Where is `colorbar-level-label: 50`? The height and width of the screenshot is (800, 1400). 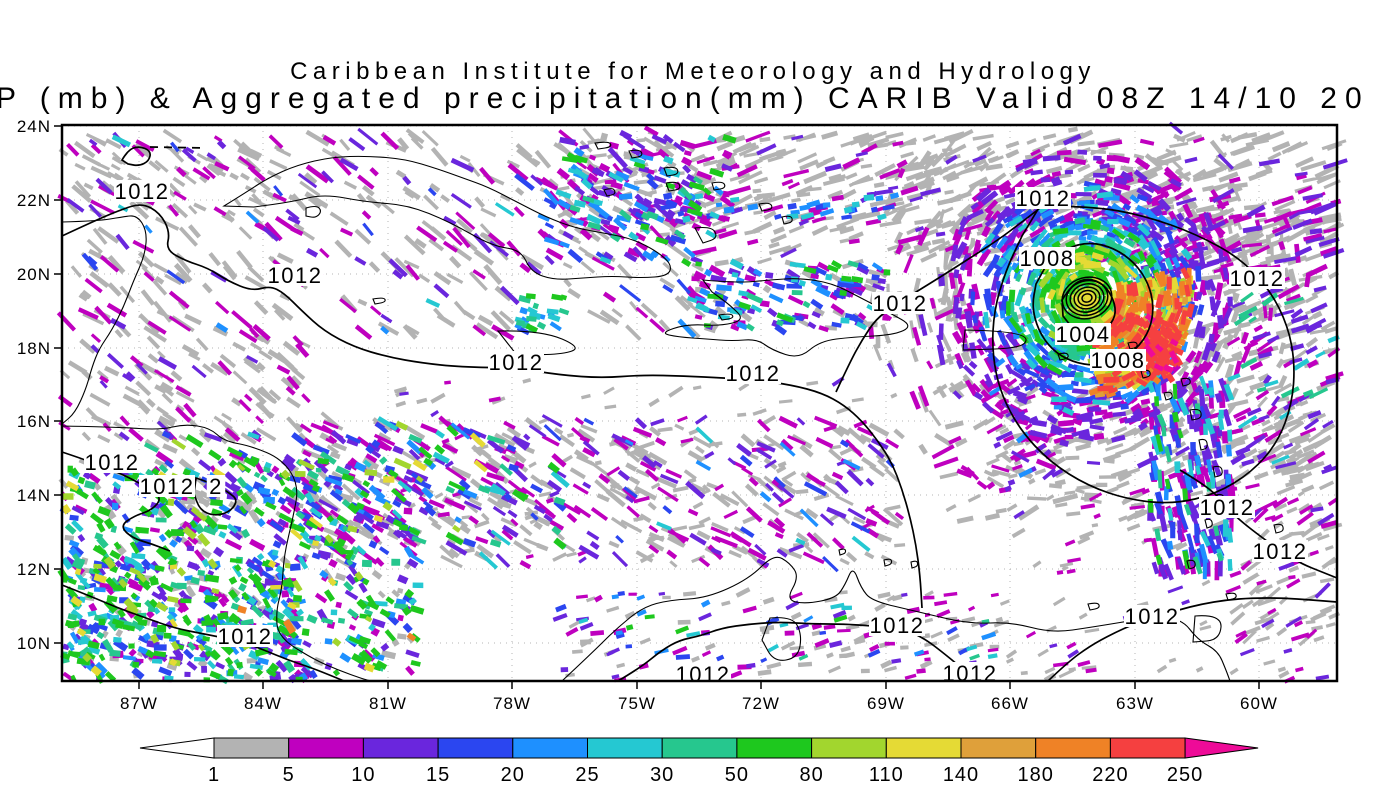
colorbar-level-label: 50 is located at coordinates (737, 775).